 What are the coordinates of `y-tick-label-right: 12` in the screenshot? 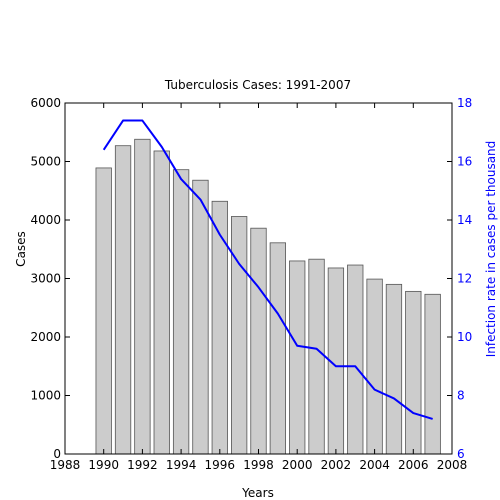 It's located at (464, 279).